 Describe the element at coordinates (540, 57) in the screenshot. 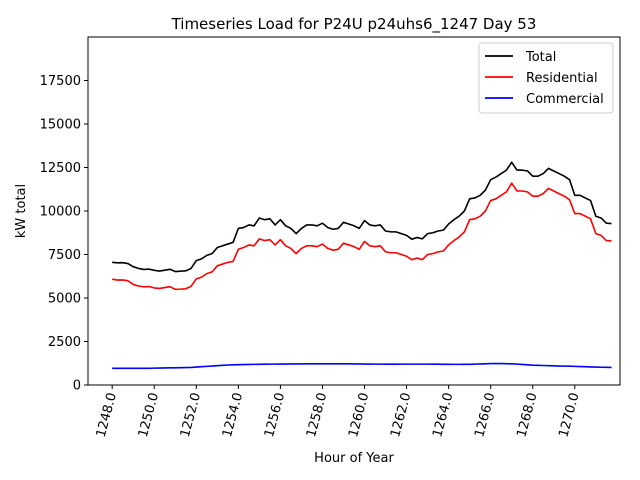

I see `legend-label-total: Total` at that location.